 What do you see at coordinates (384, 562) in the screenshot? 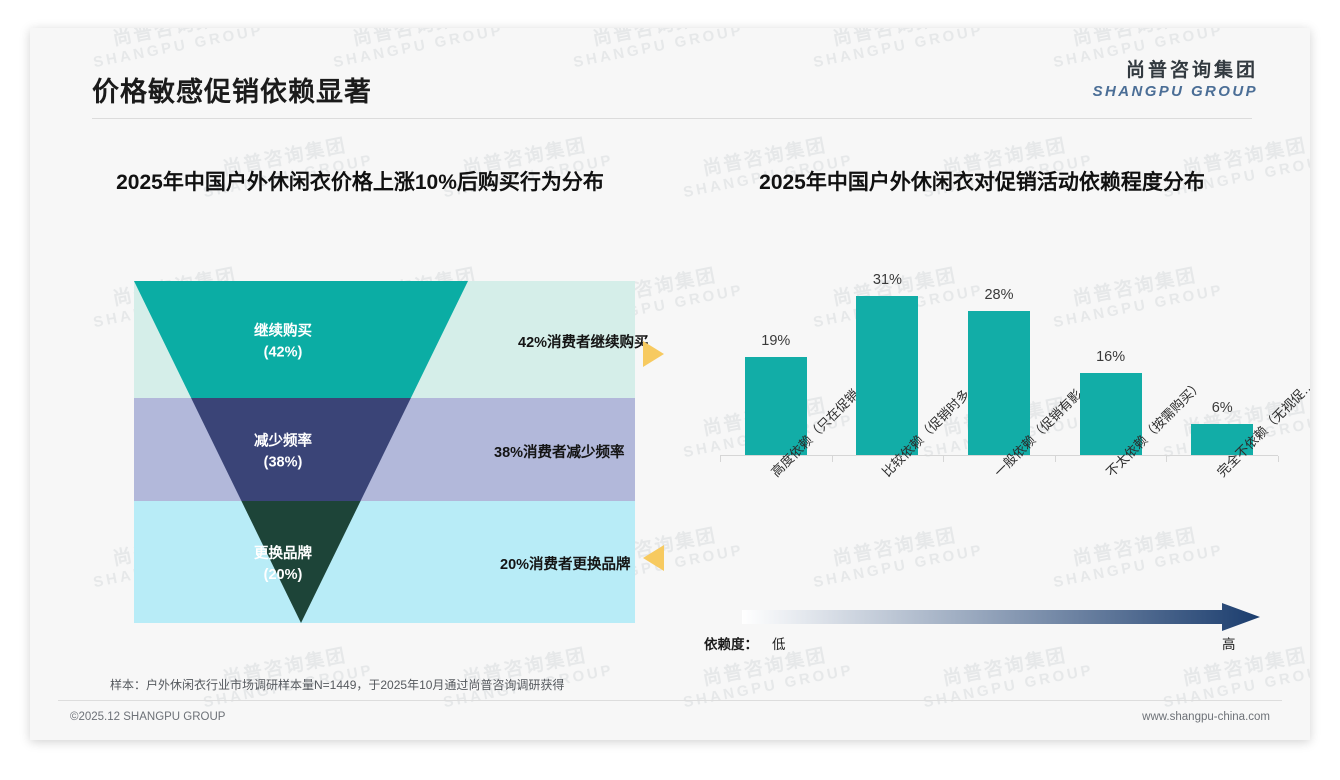
I see `funnel-stage-panel` at bounding box center [384, 562].